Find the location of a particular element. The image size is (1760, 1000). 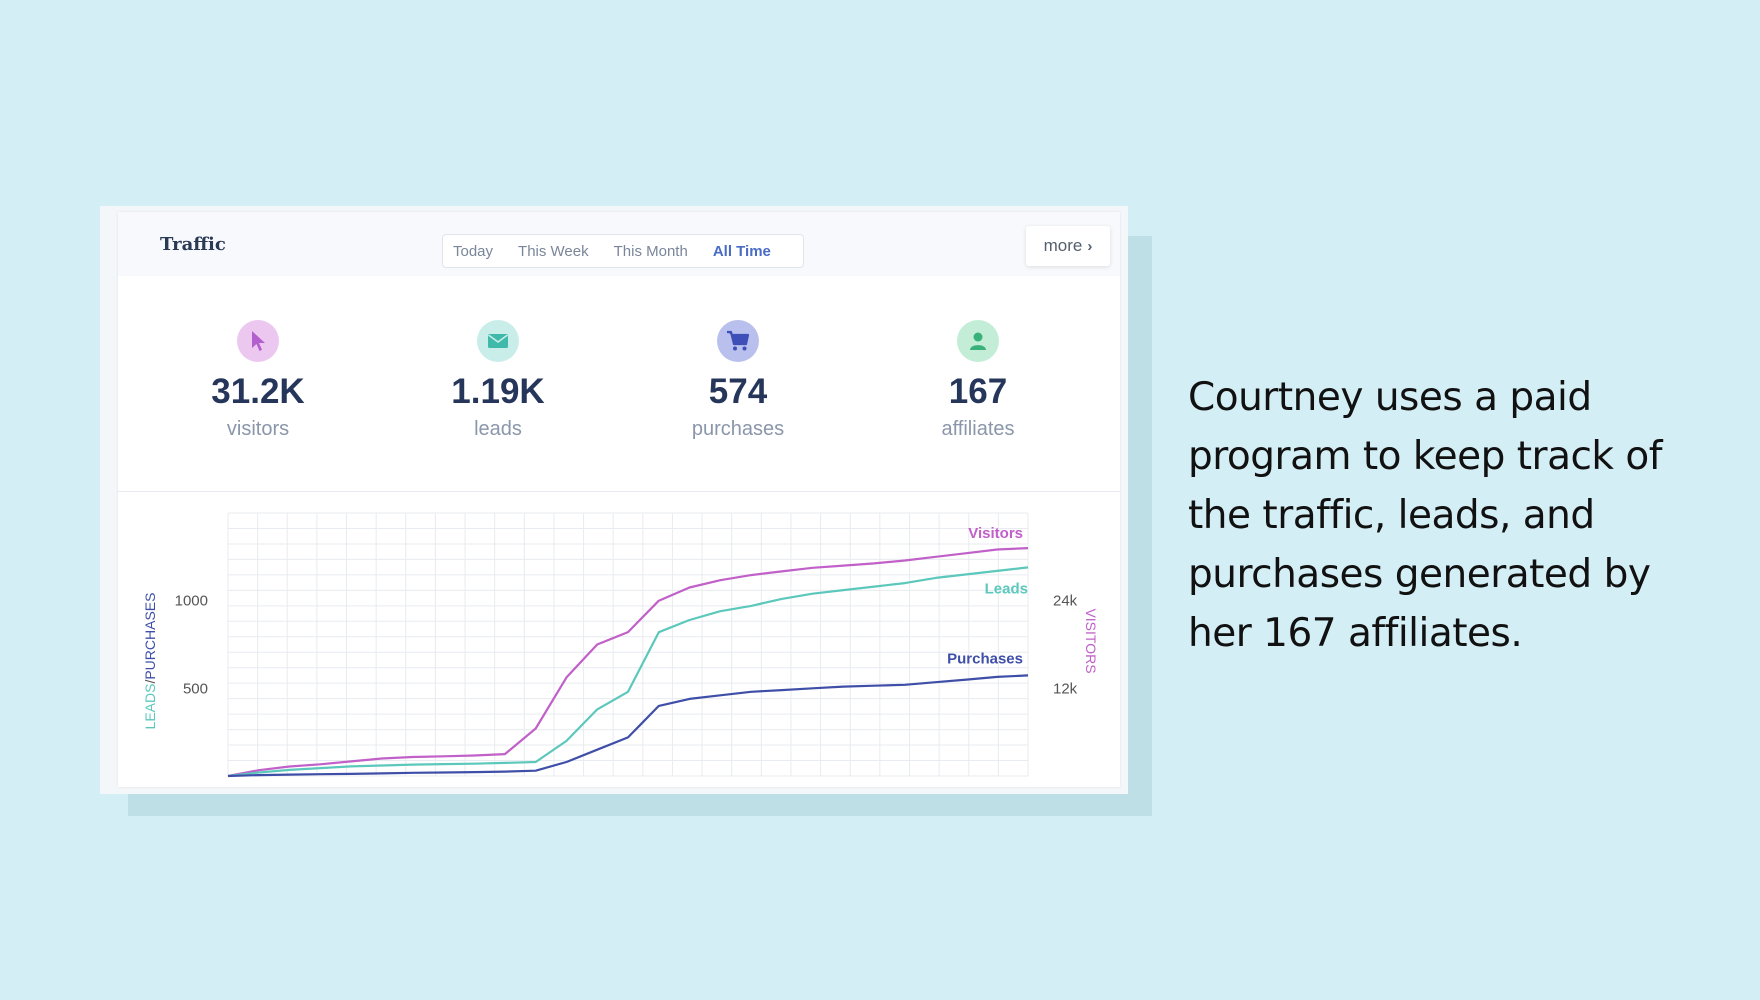

series-line-leads is located at coordinates (628, 672).